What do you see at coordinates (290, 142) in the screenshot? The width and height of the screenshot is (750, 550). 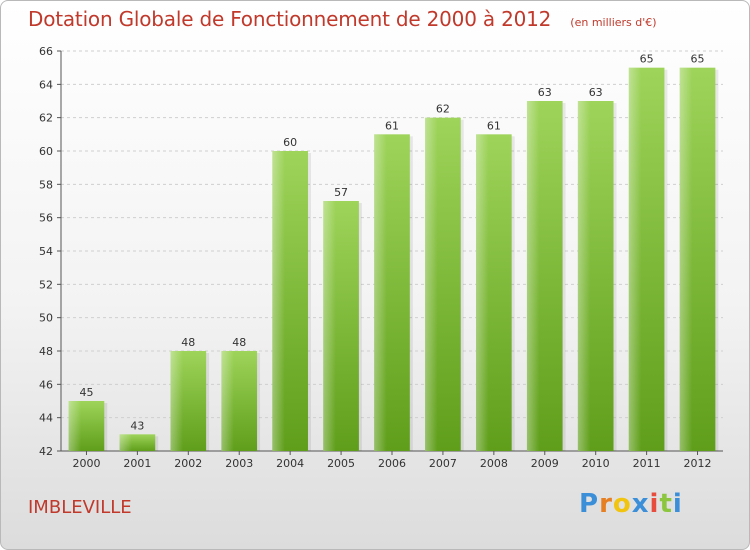 I see `data-label: 60` at bounding box center [290, 142].